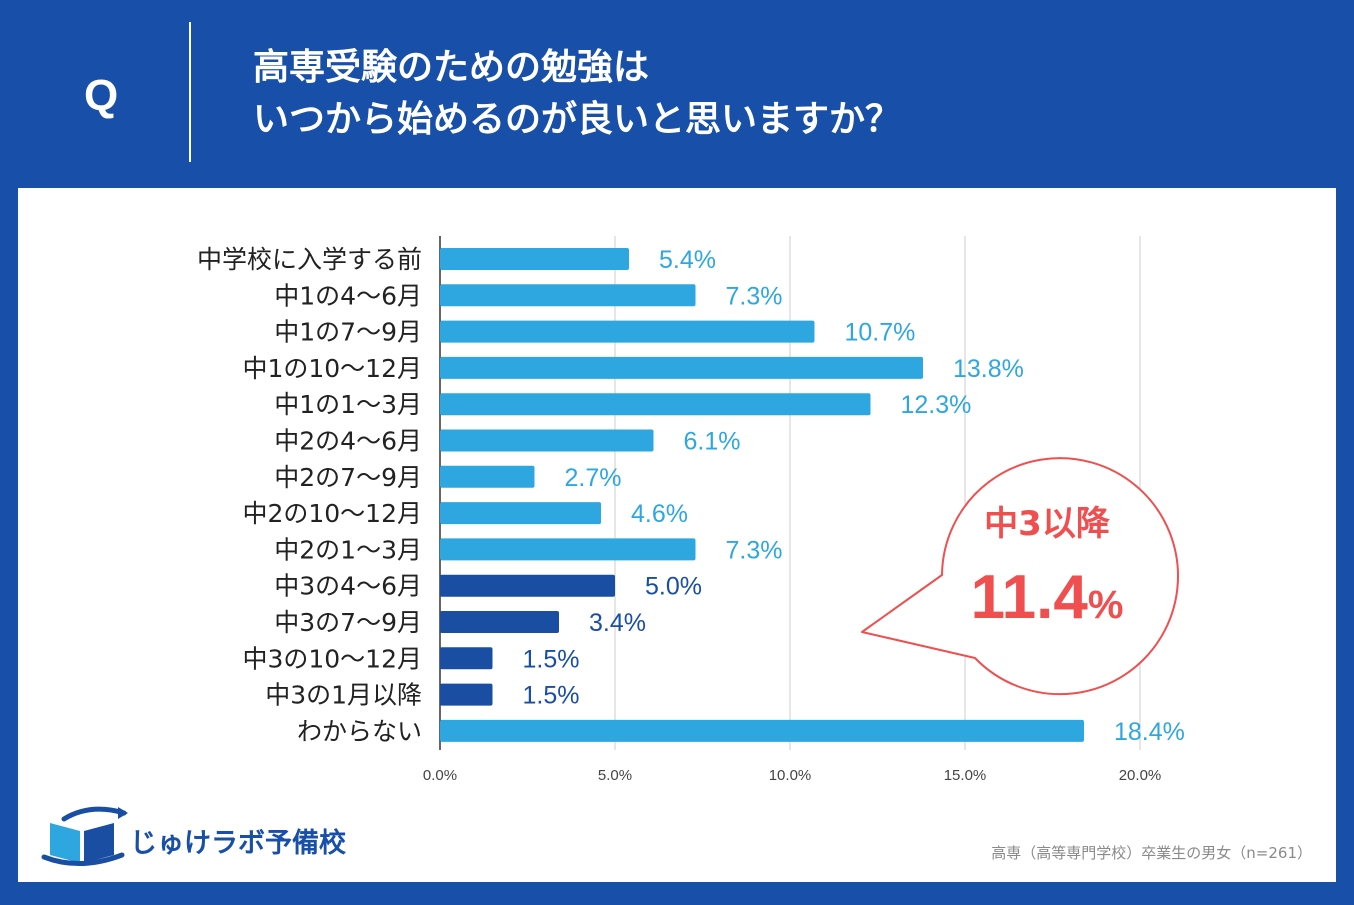  I want to click on category-label: 中学校に入学する前, so click(309, 259).